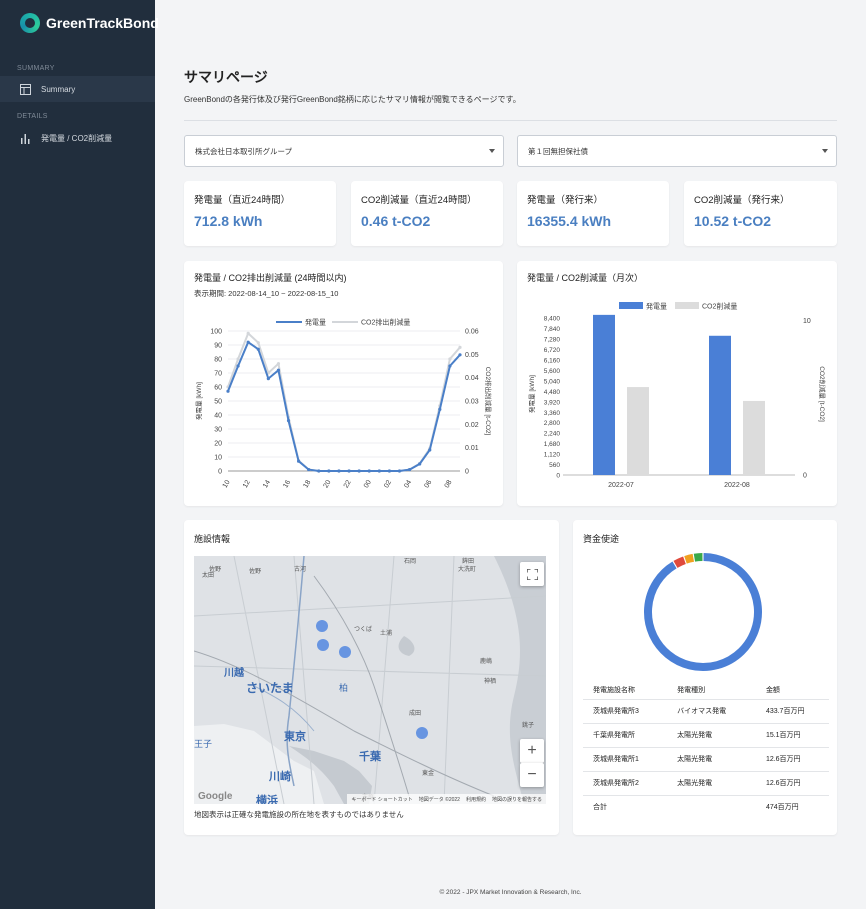 This screenshot has height=909, width=866. Describe the element at coordinates (552, 444) in the screenshot. I see `y-tick-label: 1,680` at that location.